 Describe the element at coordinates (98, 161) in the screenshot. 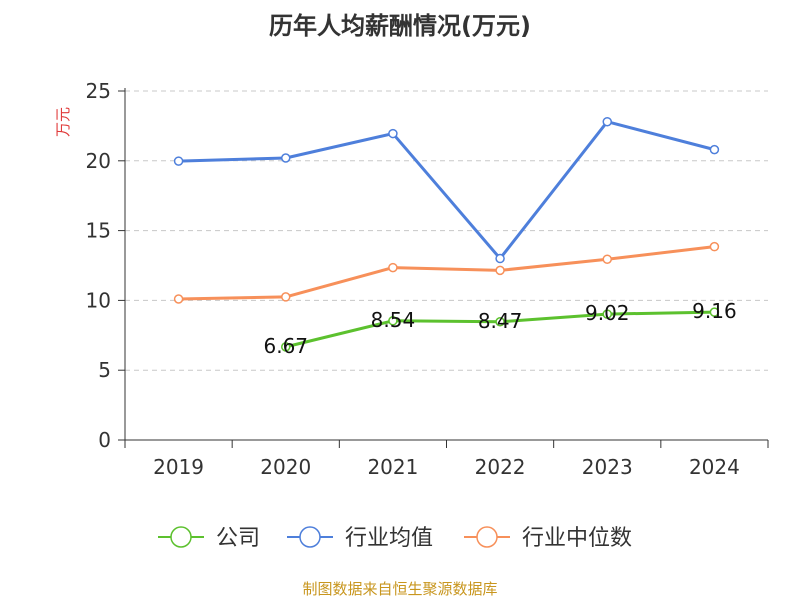

I see `y-tick-label: 20` at that location.